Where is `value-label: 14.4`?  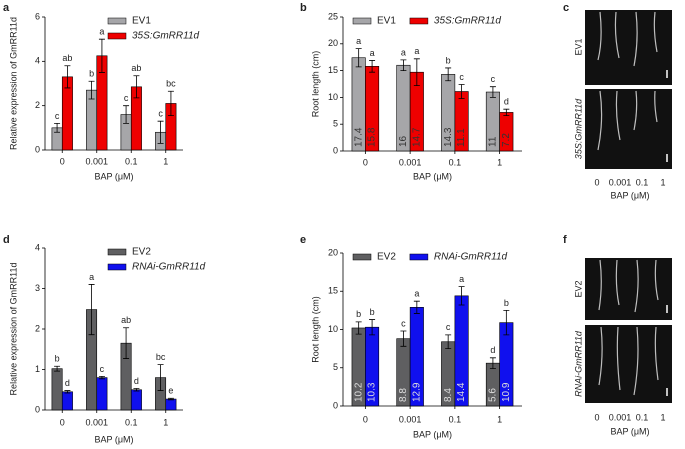
value-label: 14.4 is located at coordinates (461, 392).